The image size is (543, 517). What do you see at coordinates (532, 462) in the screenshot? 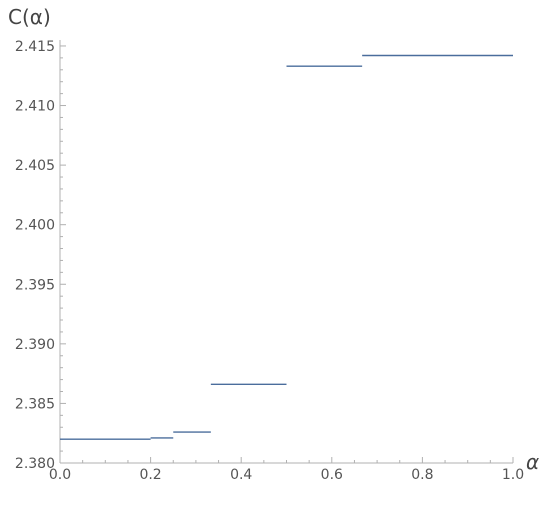
I see `x-axis-title: α` at bounding box center [532, 462].